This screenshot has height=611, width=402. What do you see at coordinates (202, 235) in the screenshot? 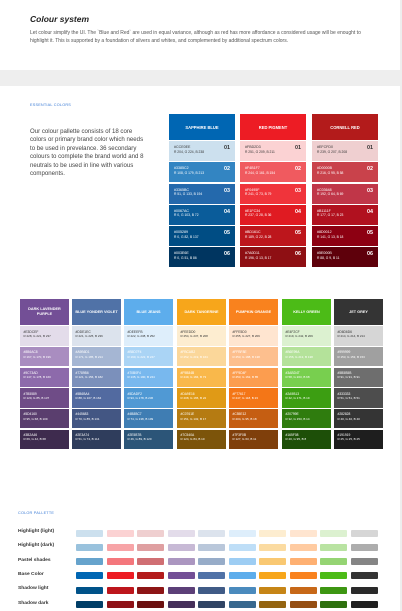
I see `color-swatch-row: #005289 R 0, G 82, B 137 05` at bounding box center [202, 235].